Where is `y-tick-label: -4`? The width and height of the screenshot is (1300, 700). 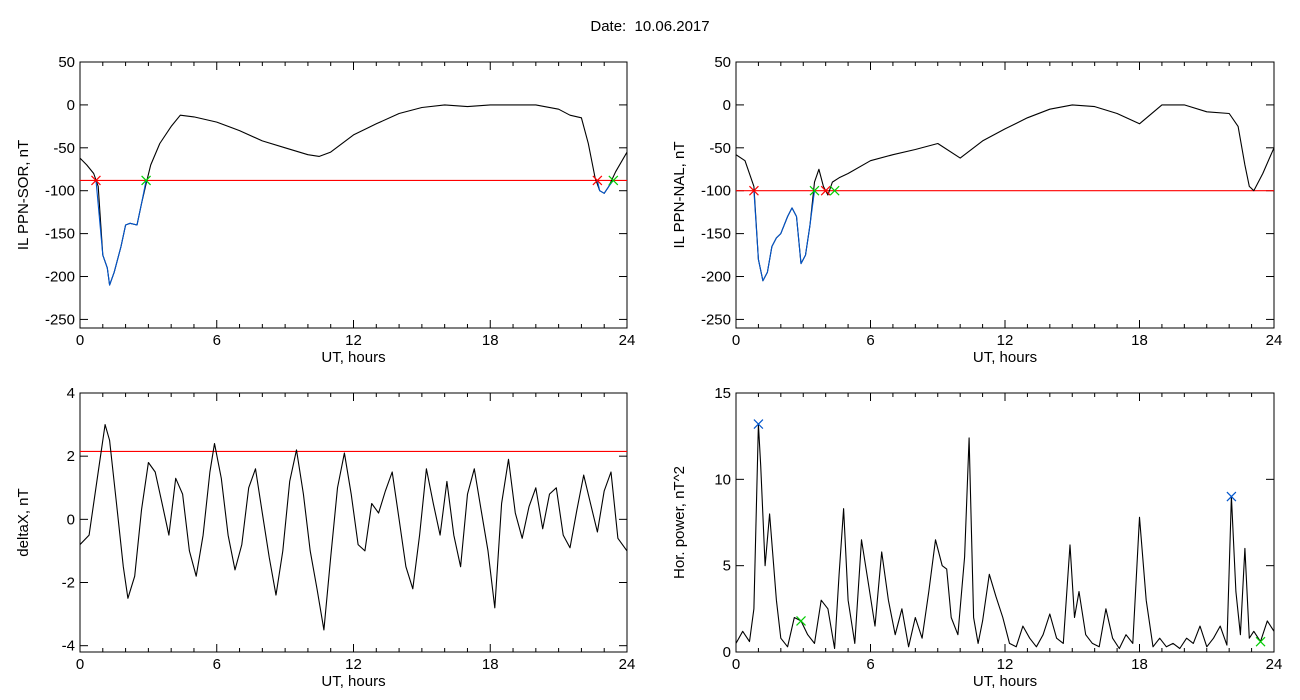
y-tick-label: -4 is located at coordinates (68, 646).